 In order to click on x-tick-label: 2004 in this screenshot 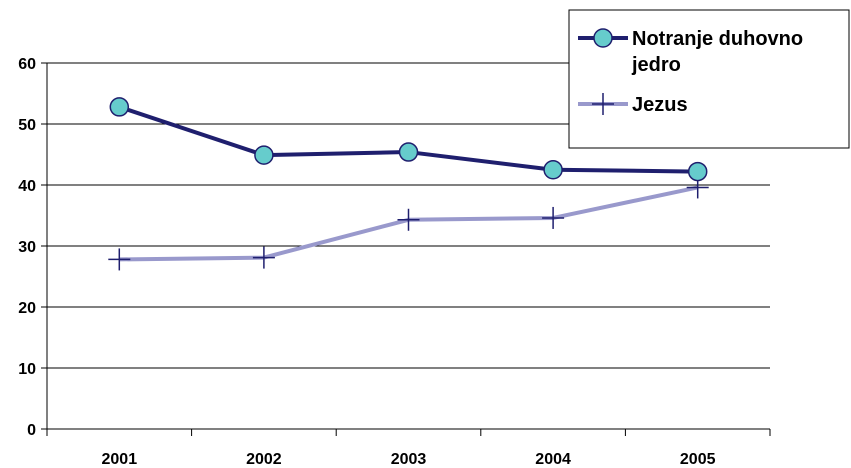, I will do `click(553, 459)`.